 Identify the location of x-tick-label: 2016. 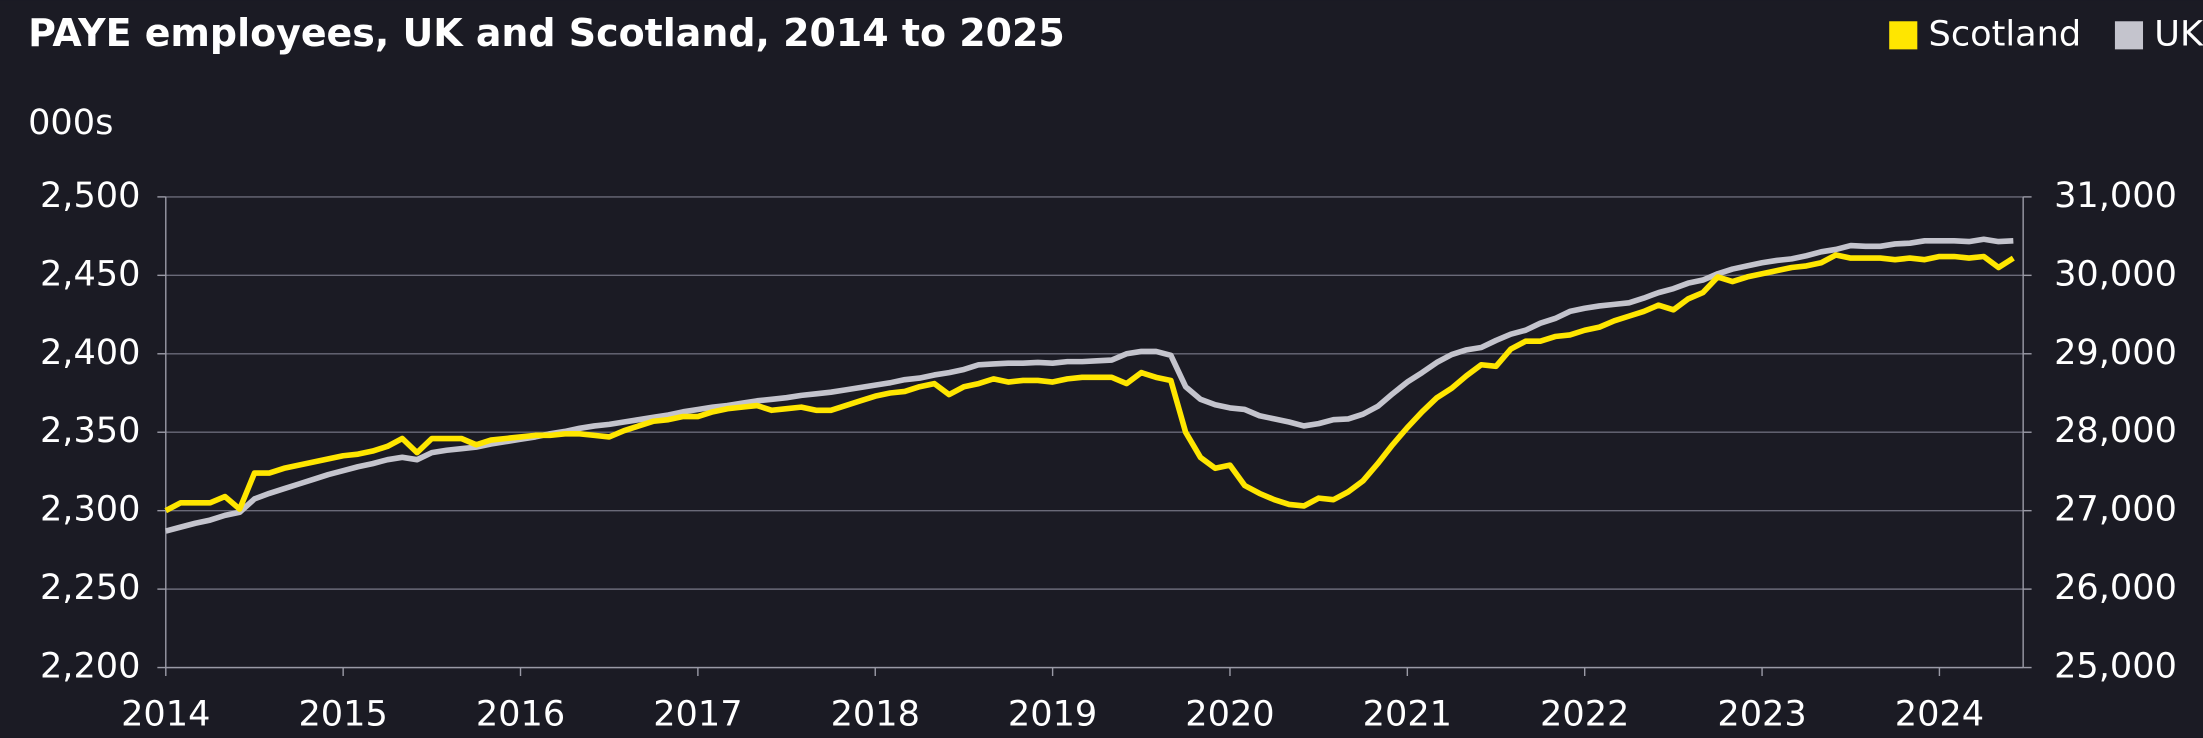
(520, 713).